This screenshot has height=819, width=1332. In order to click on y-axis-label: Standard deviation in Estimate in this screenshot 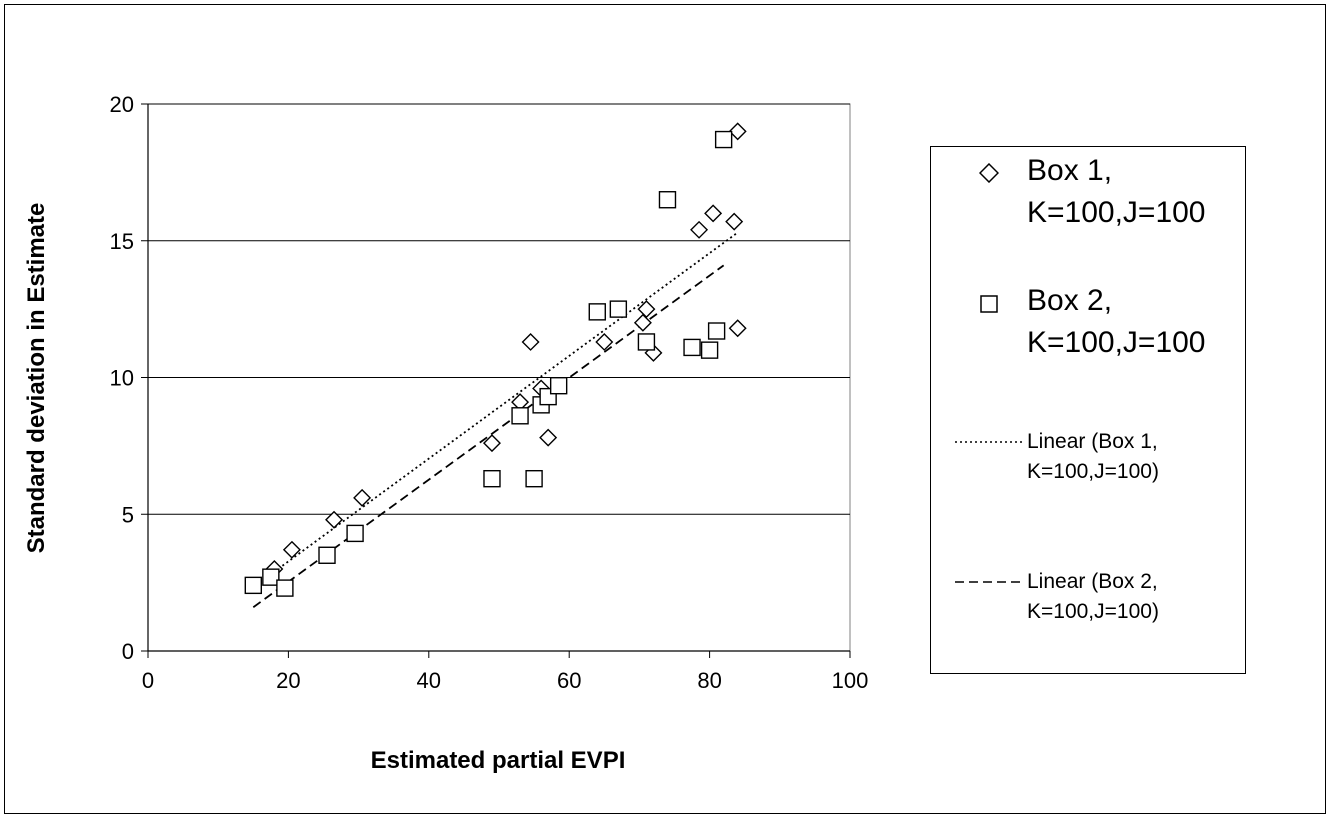, I will do `click(36, 378)`.